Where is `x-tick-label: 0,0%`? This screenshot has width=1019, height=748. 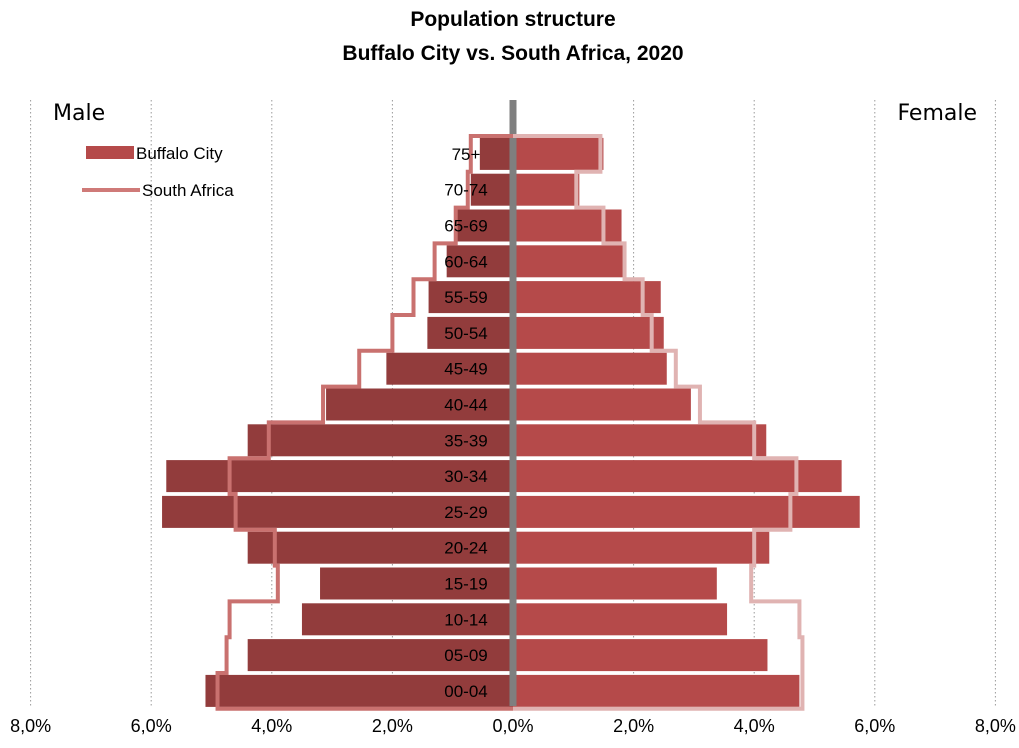
x-tick-label: 0,0% is located at coordinates (512, 726).